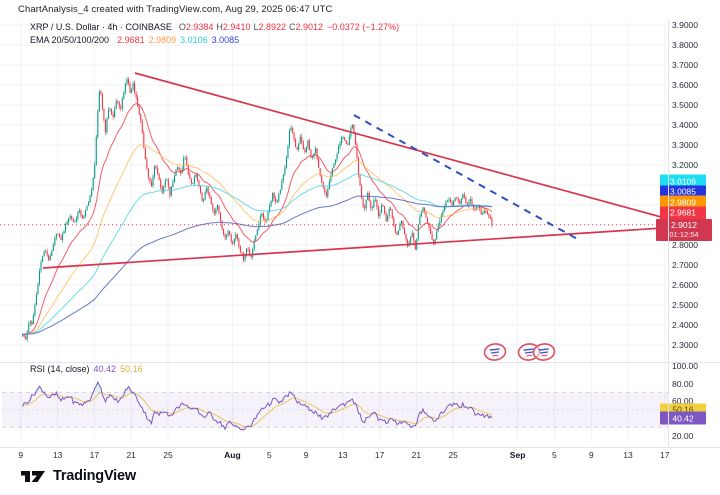 The height and width of the screenshot is (495, 720). I want to click on ohlc-values: O2.9384 H2.9410 L2.8922 C2.9012, so click(249, 27).